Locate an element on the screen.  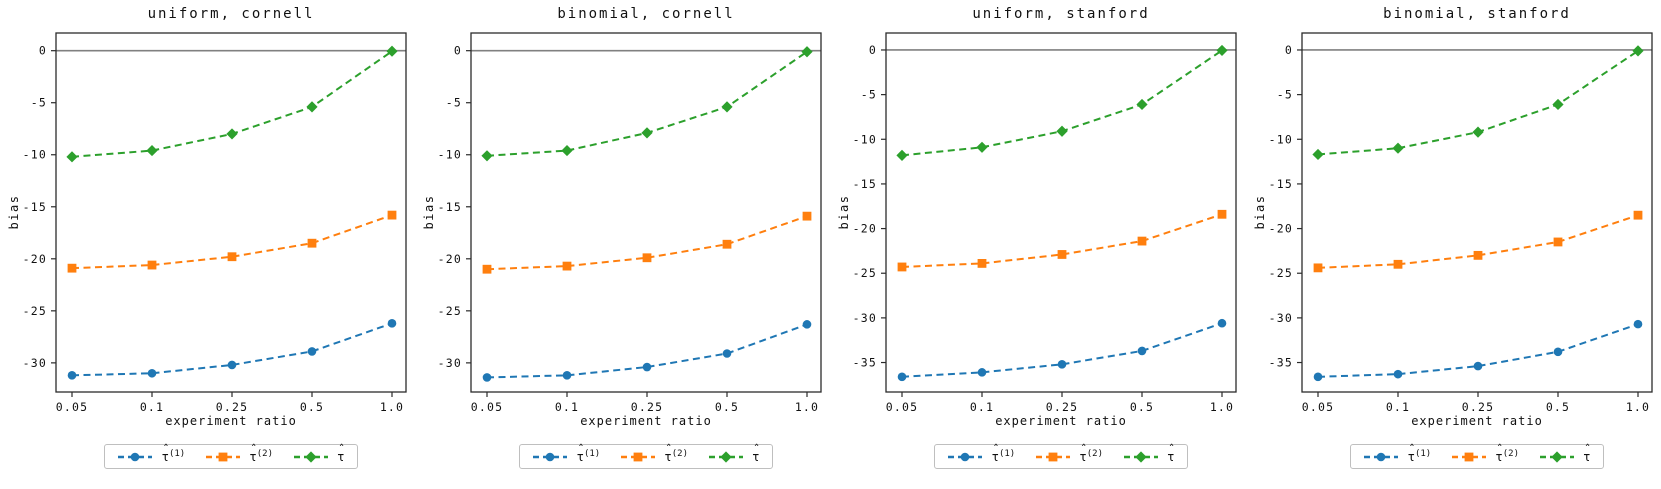
legend-square-marker is located at coordinates (223, 456).